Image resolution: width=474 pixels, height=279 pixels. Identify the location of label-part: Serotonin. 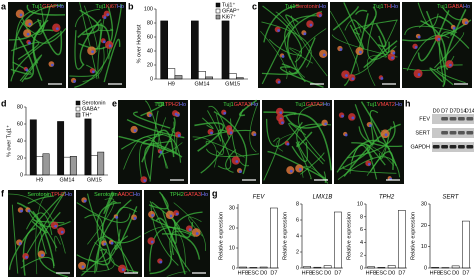
(307, 7).